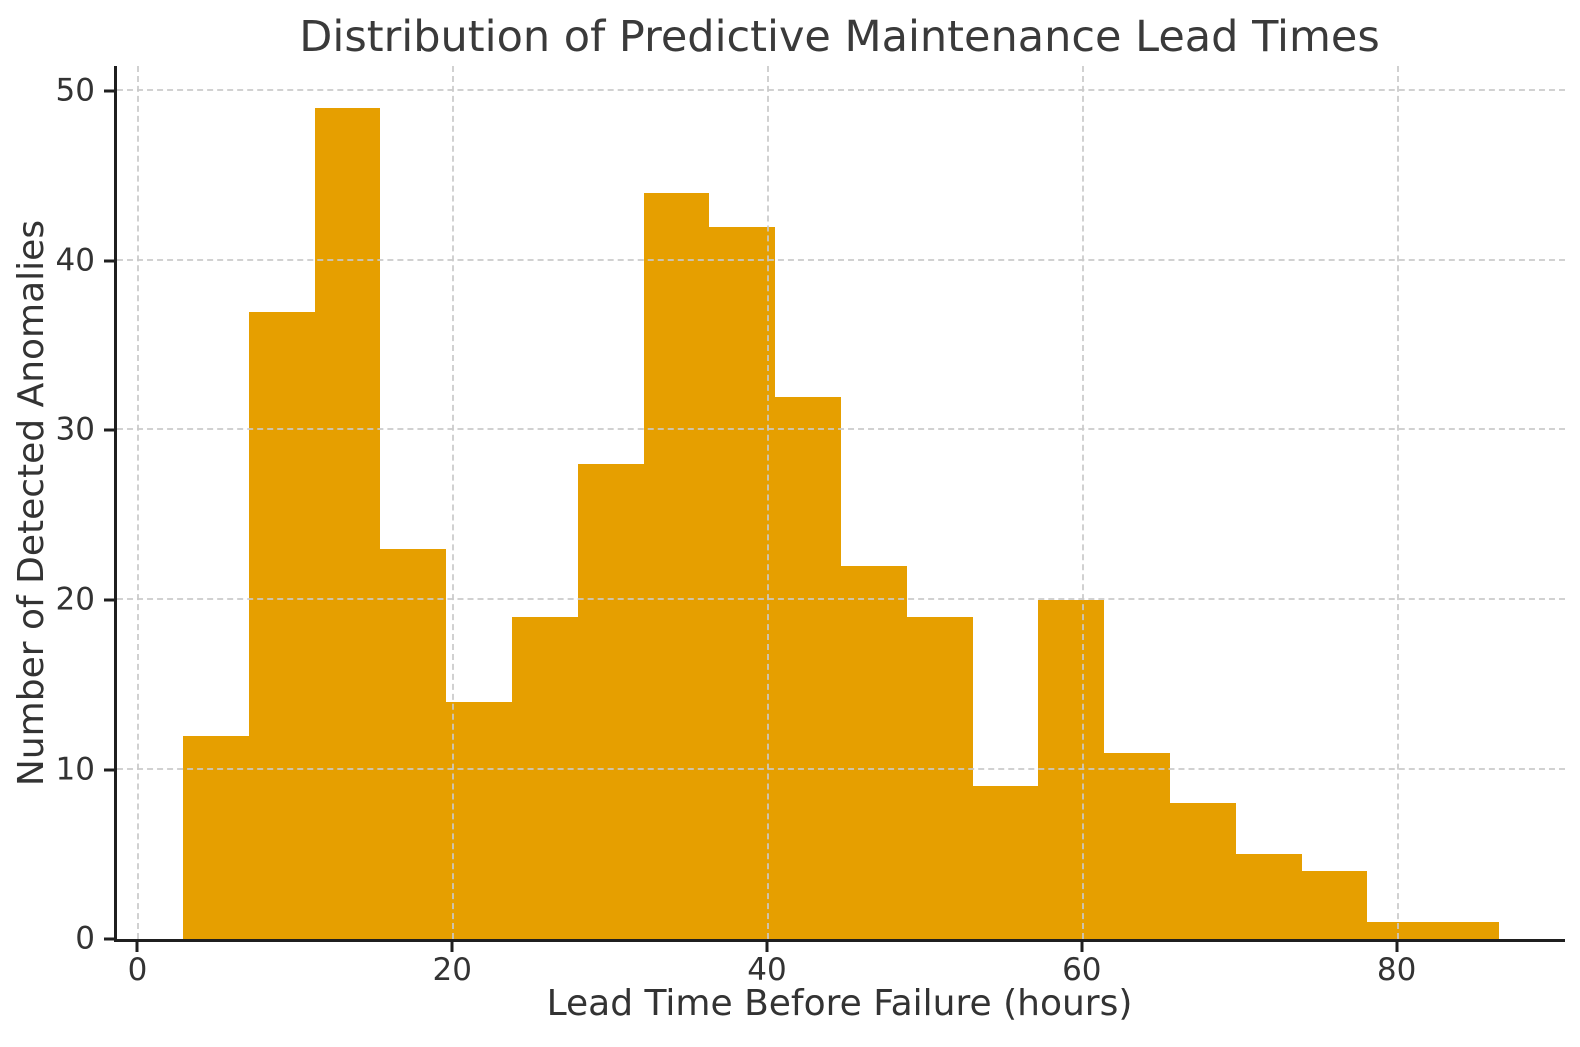 This screenshot has height=1047, width=1580. Describe the element at coordinates (75, 769) in the screenshot. I see `y-tick-label: 10` at that location.